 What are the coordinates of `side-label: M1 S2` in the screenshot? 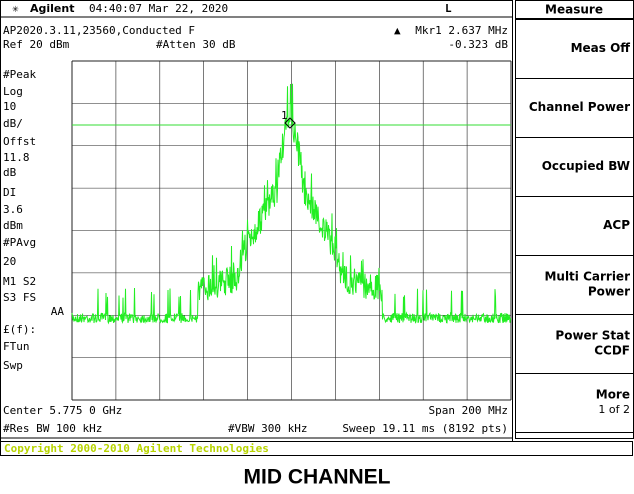 It's located at (19, 281).